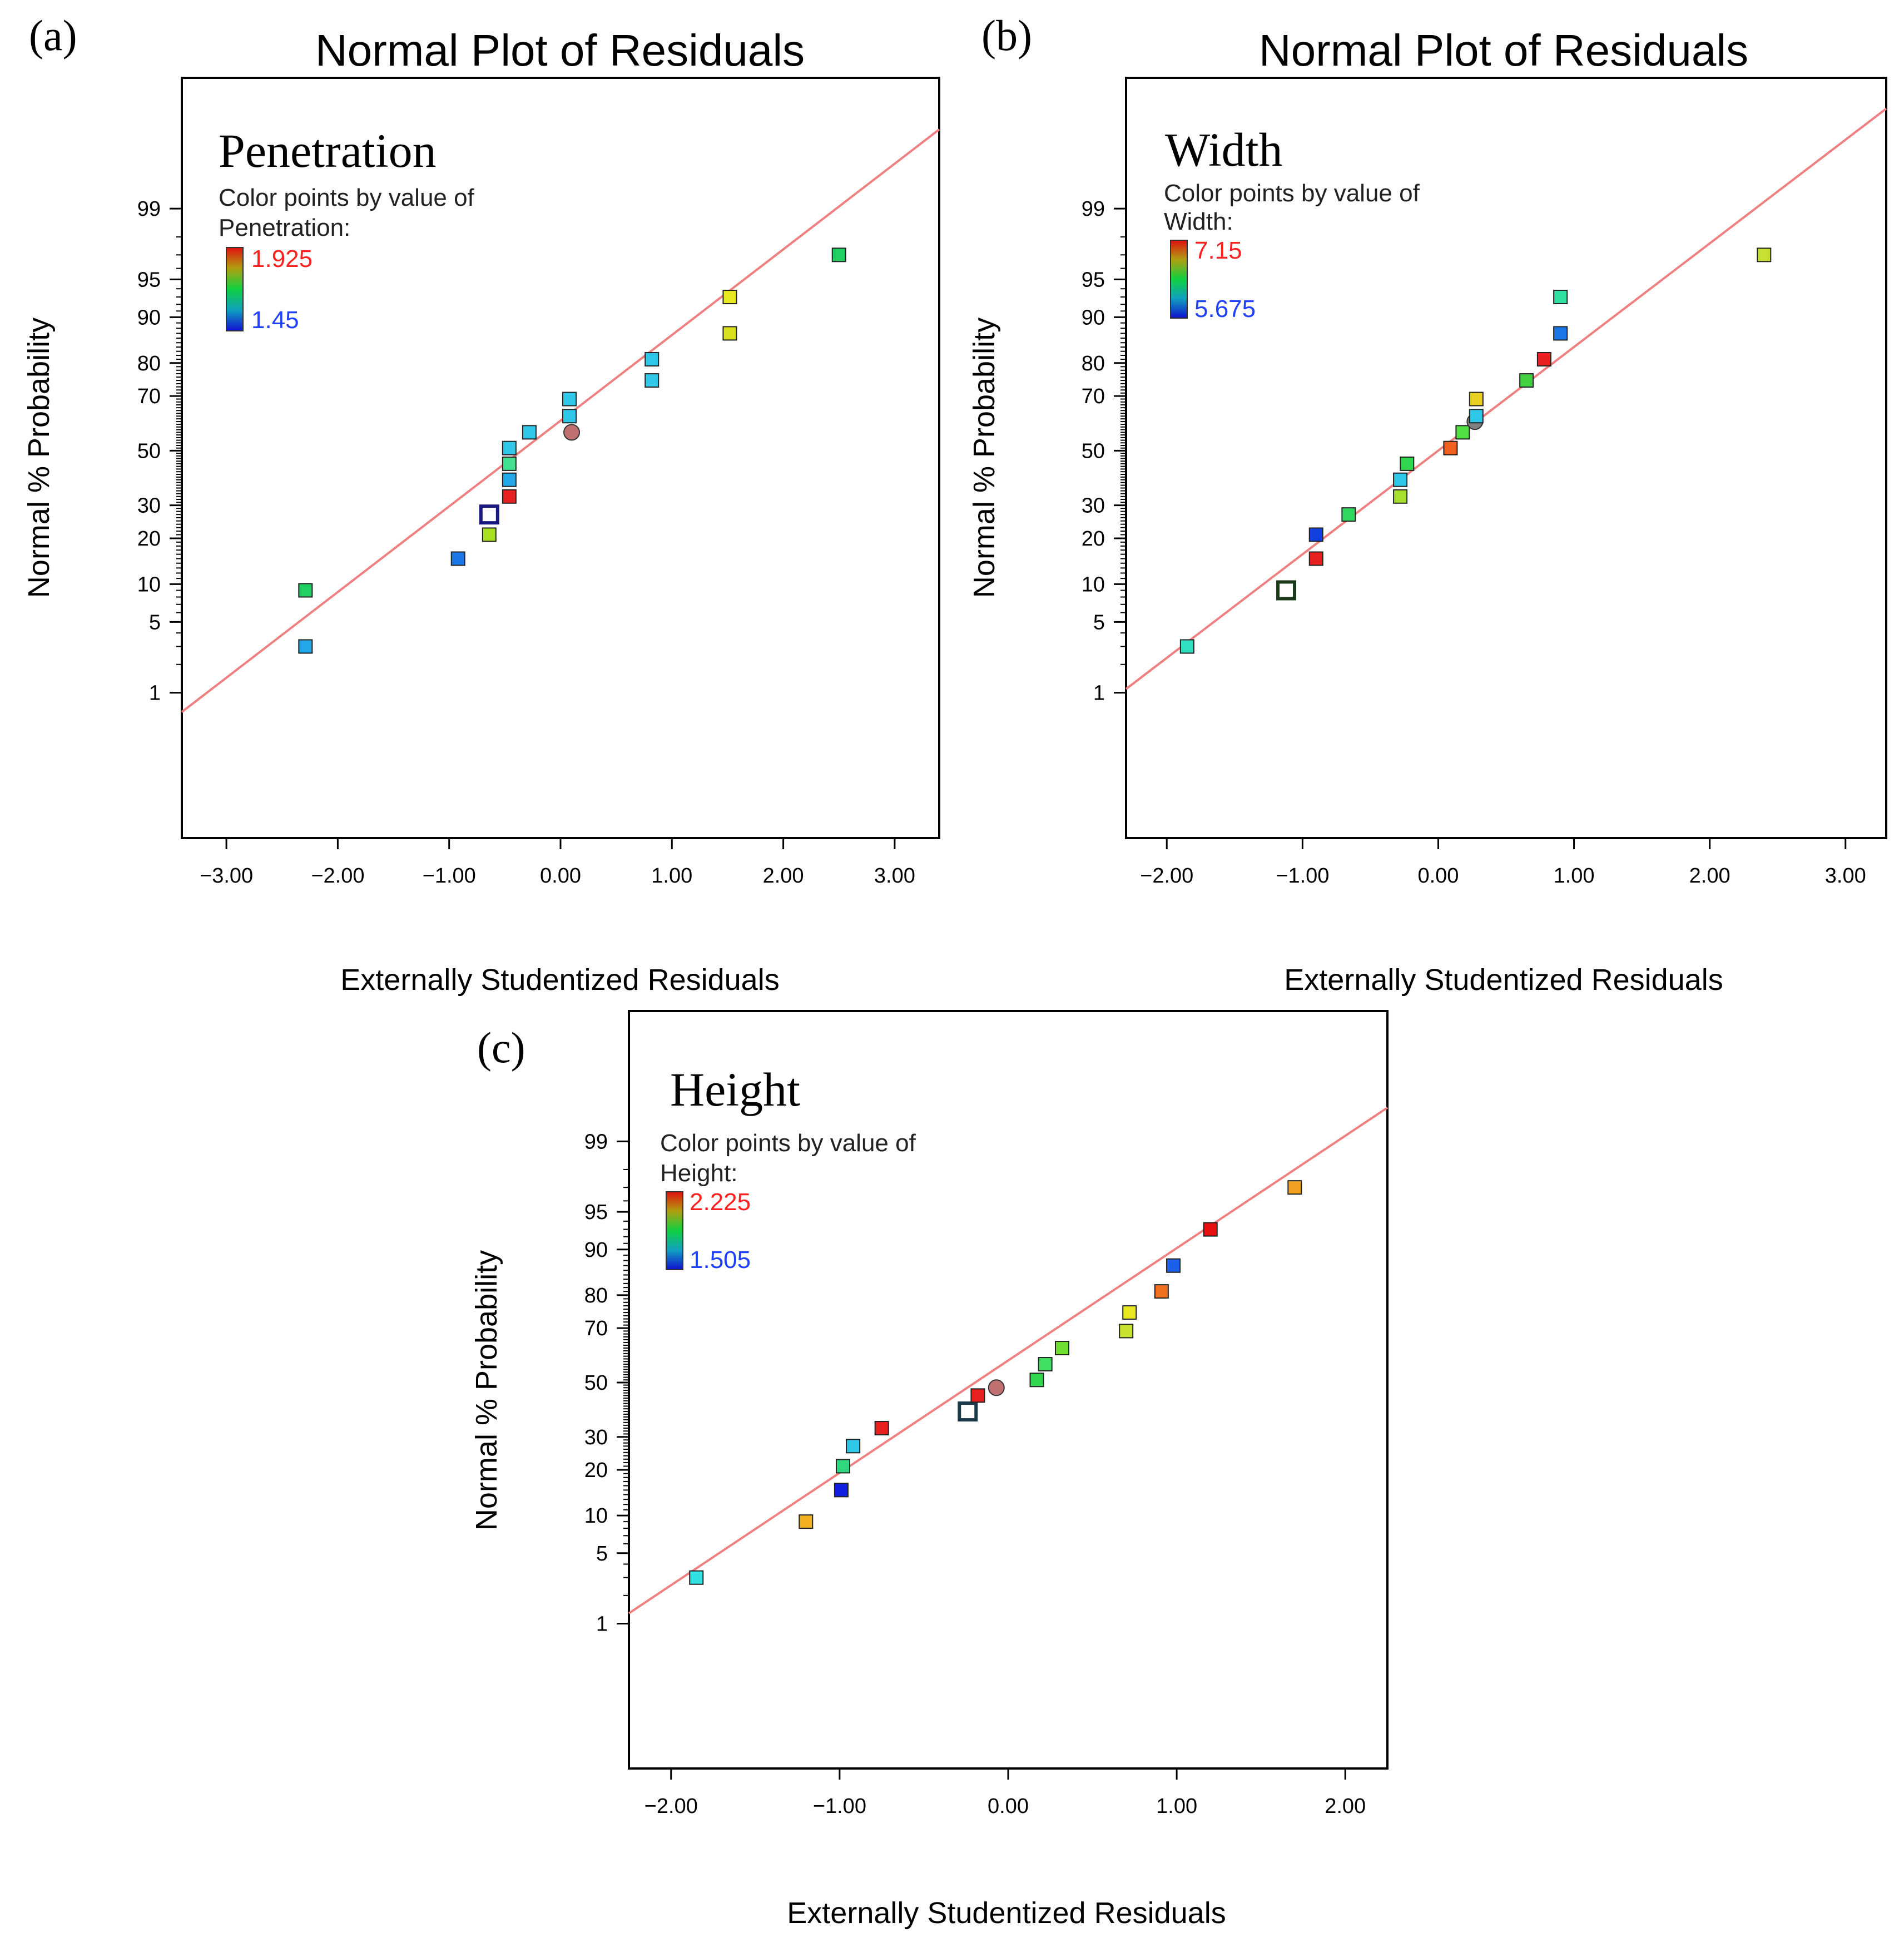 The image size is (1904, 1947). Describe the element at coordinates (284, 227) in the screenshot. I see `legend-caption-variable: Penetration:` at that location.